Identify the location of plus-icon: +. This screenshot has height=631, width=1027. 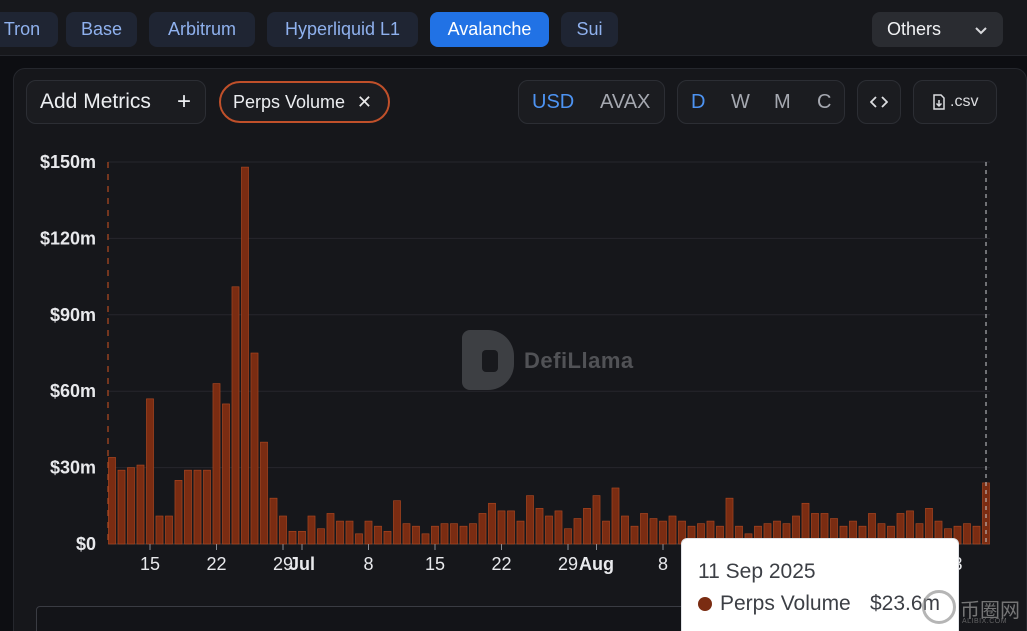
(183, 101).